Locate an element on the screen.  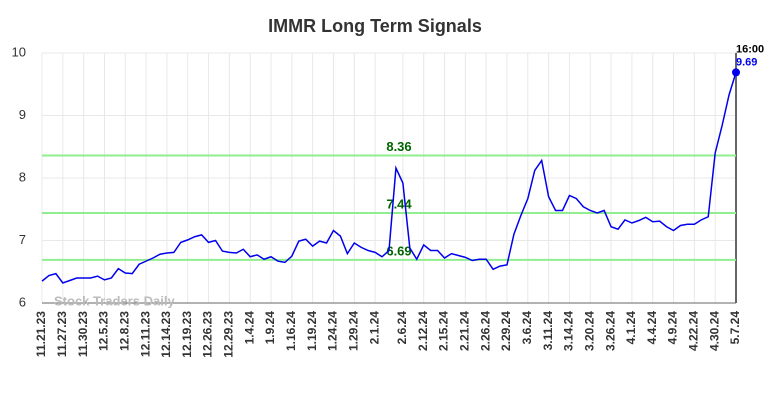
x-tick-label: 11.30.23 is located at coordinates (83, 334).